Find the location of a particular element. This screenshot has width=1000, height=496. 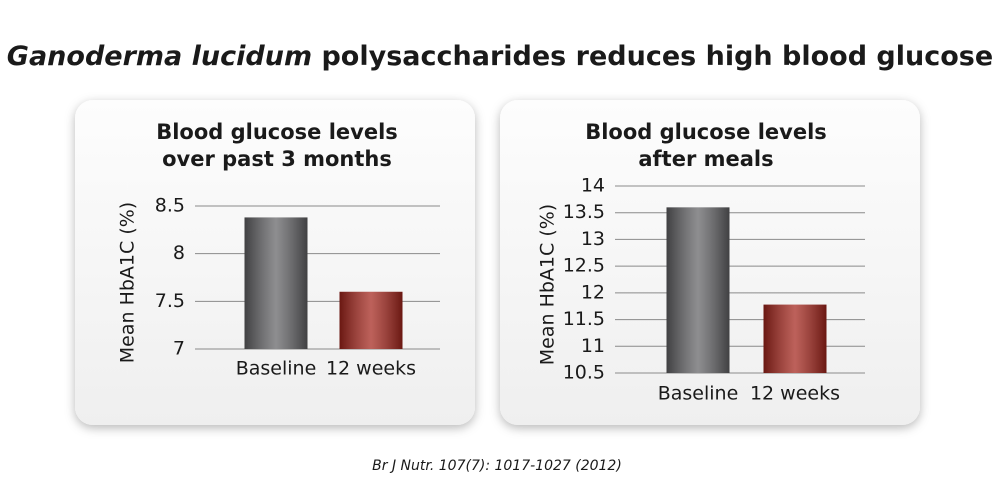

y-tick-label: 14 is located at coordinates (593, 186).